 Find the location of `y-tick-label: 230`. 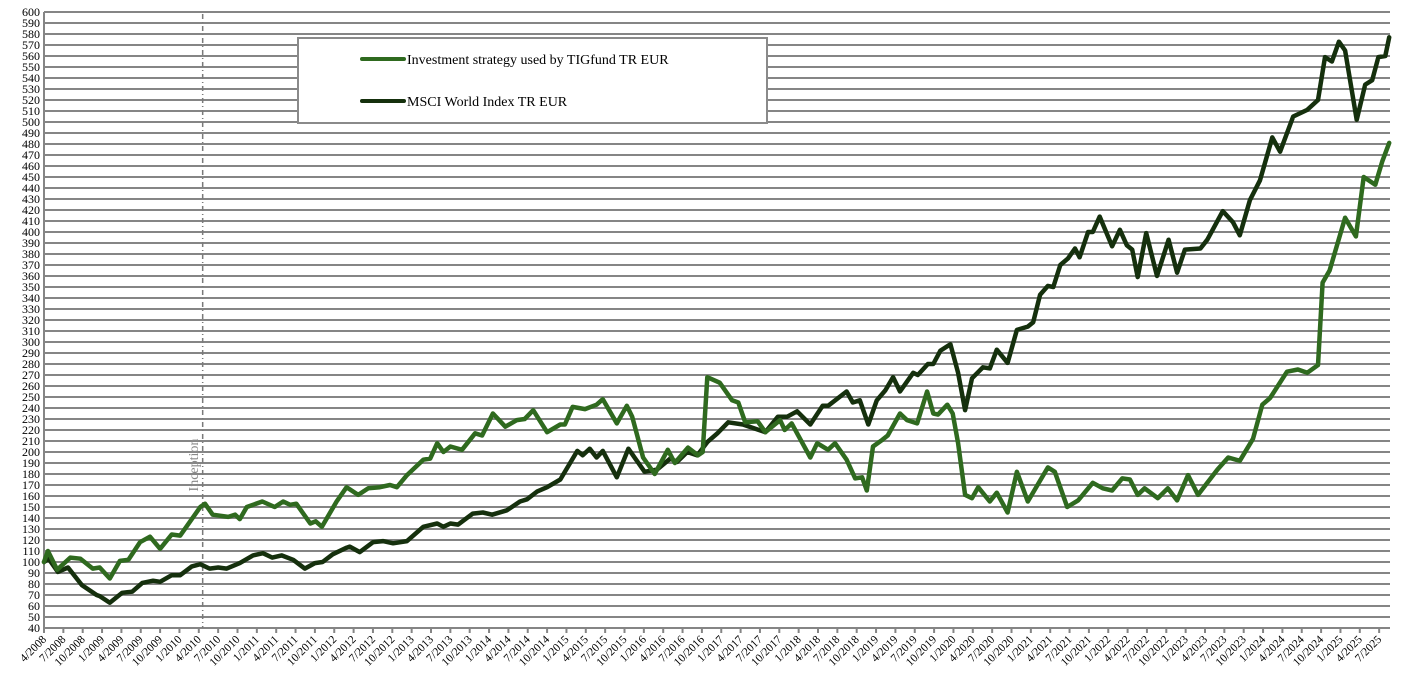

y-tick-label: 230 is located at coordinates (31, 419).